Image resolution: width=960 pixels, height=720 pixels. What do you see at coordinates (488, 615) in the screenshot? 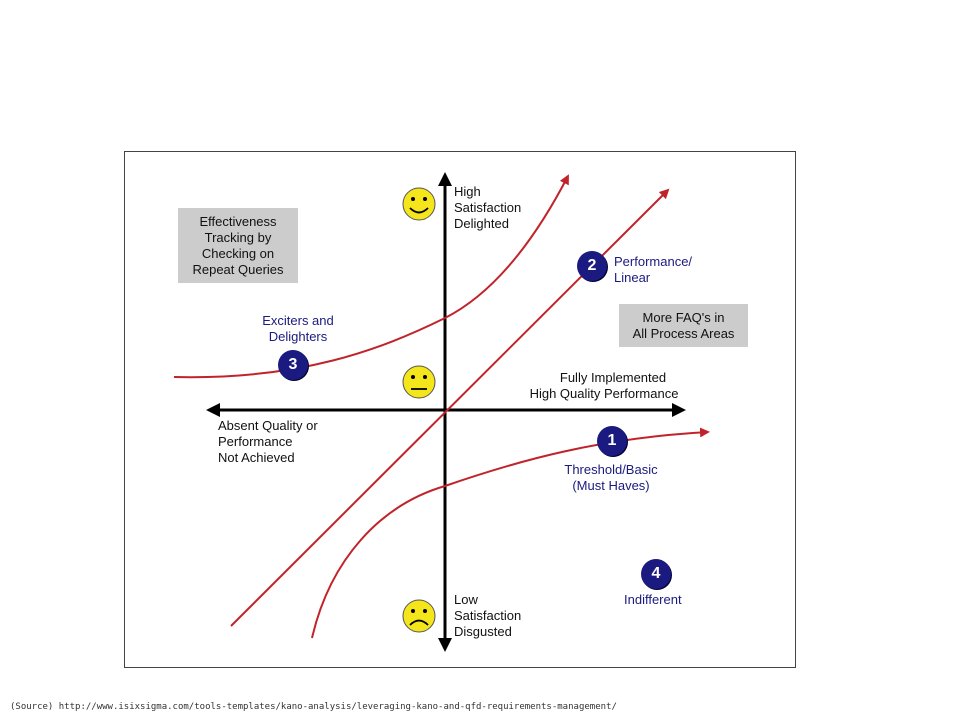
I see `y-axis-bottom-label: Low Satisfaction Disgusted` at bounding box center [488, 615].